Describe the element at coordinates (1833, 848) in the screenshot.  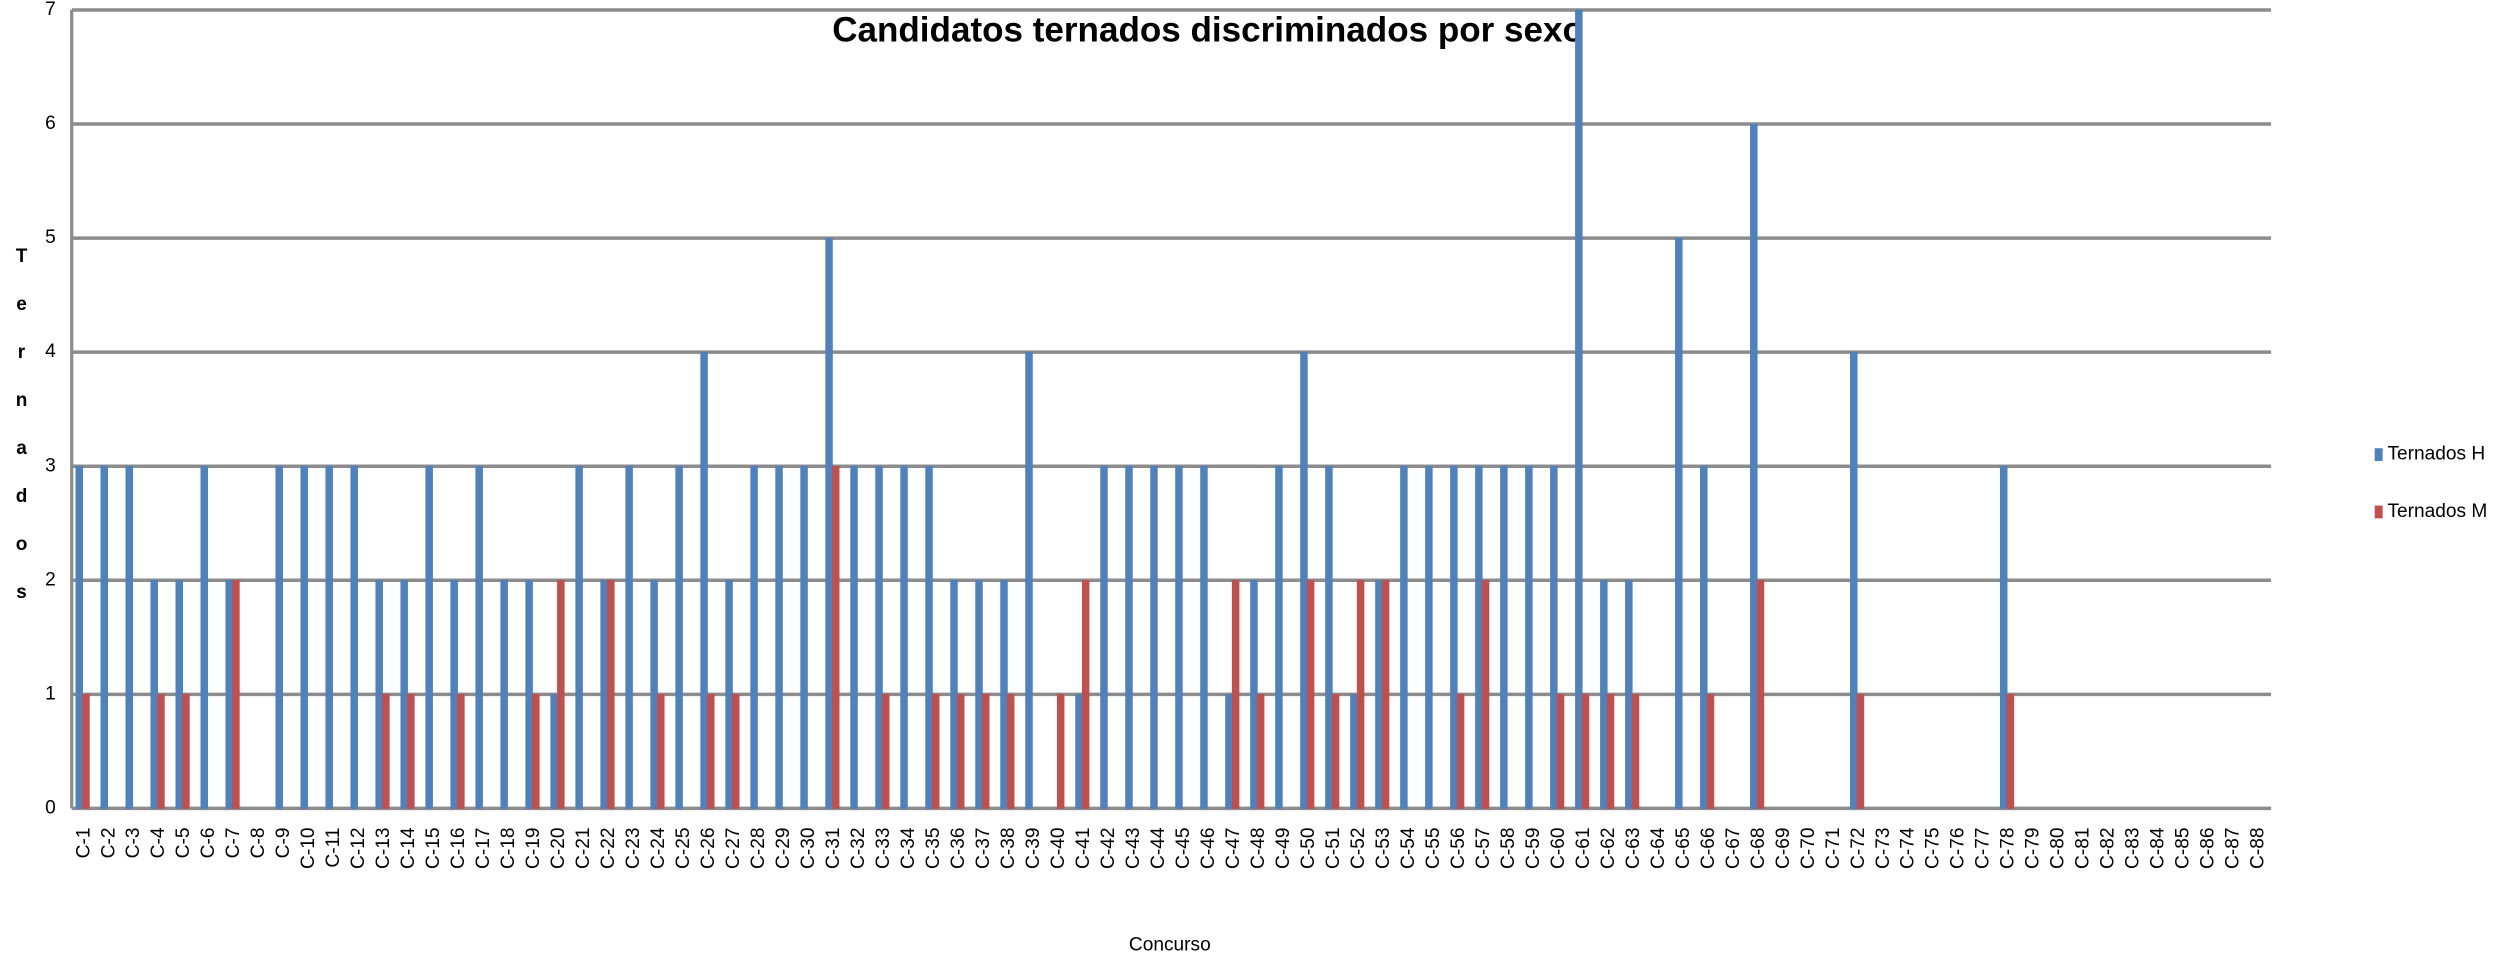
I see `x-tick-label: C-71` at that location.